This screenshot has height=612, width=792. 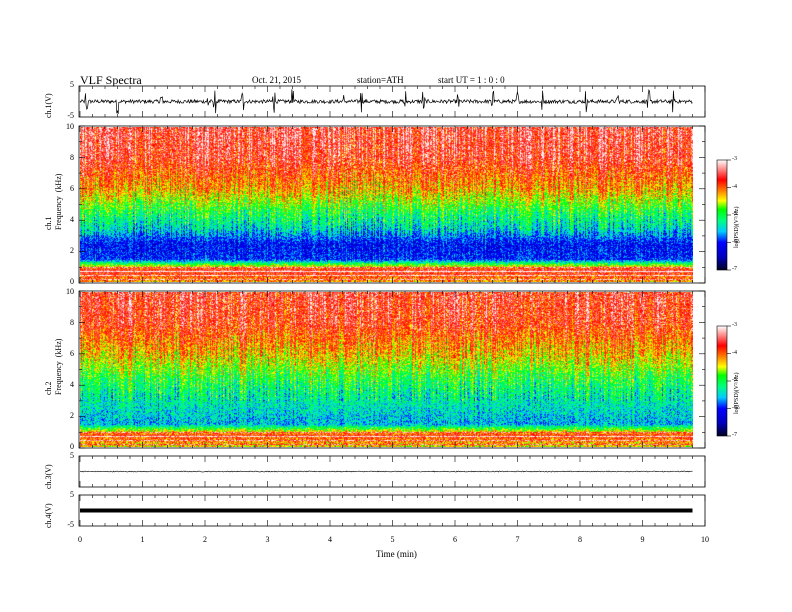 I want to click on ch1-ylabel: ch.1(V), so click(x=48, y=105).